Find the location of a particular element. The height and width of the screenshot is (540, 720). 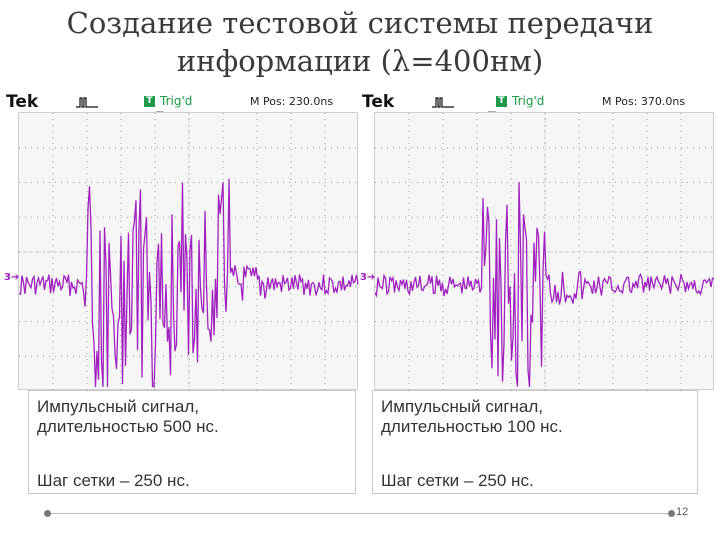

page-number: 12 is located at coordinates (682, 512).